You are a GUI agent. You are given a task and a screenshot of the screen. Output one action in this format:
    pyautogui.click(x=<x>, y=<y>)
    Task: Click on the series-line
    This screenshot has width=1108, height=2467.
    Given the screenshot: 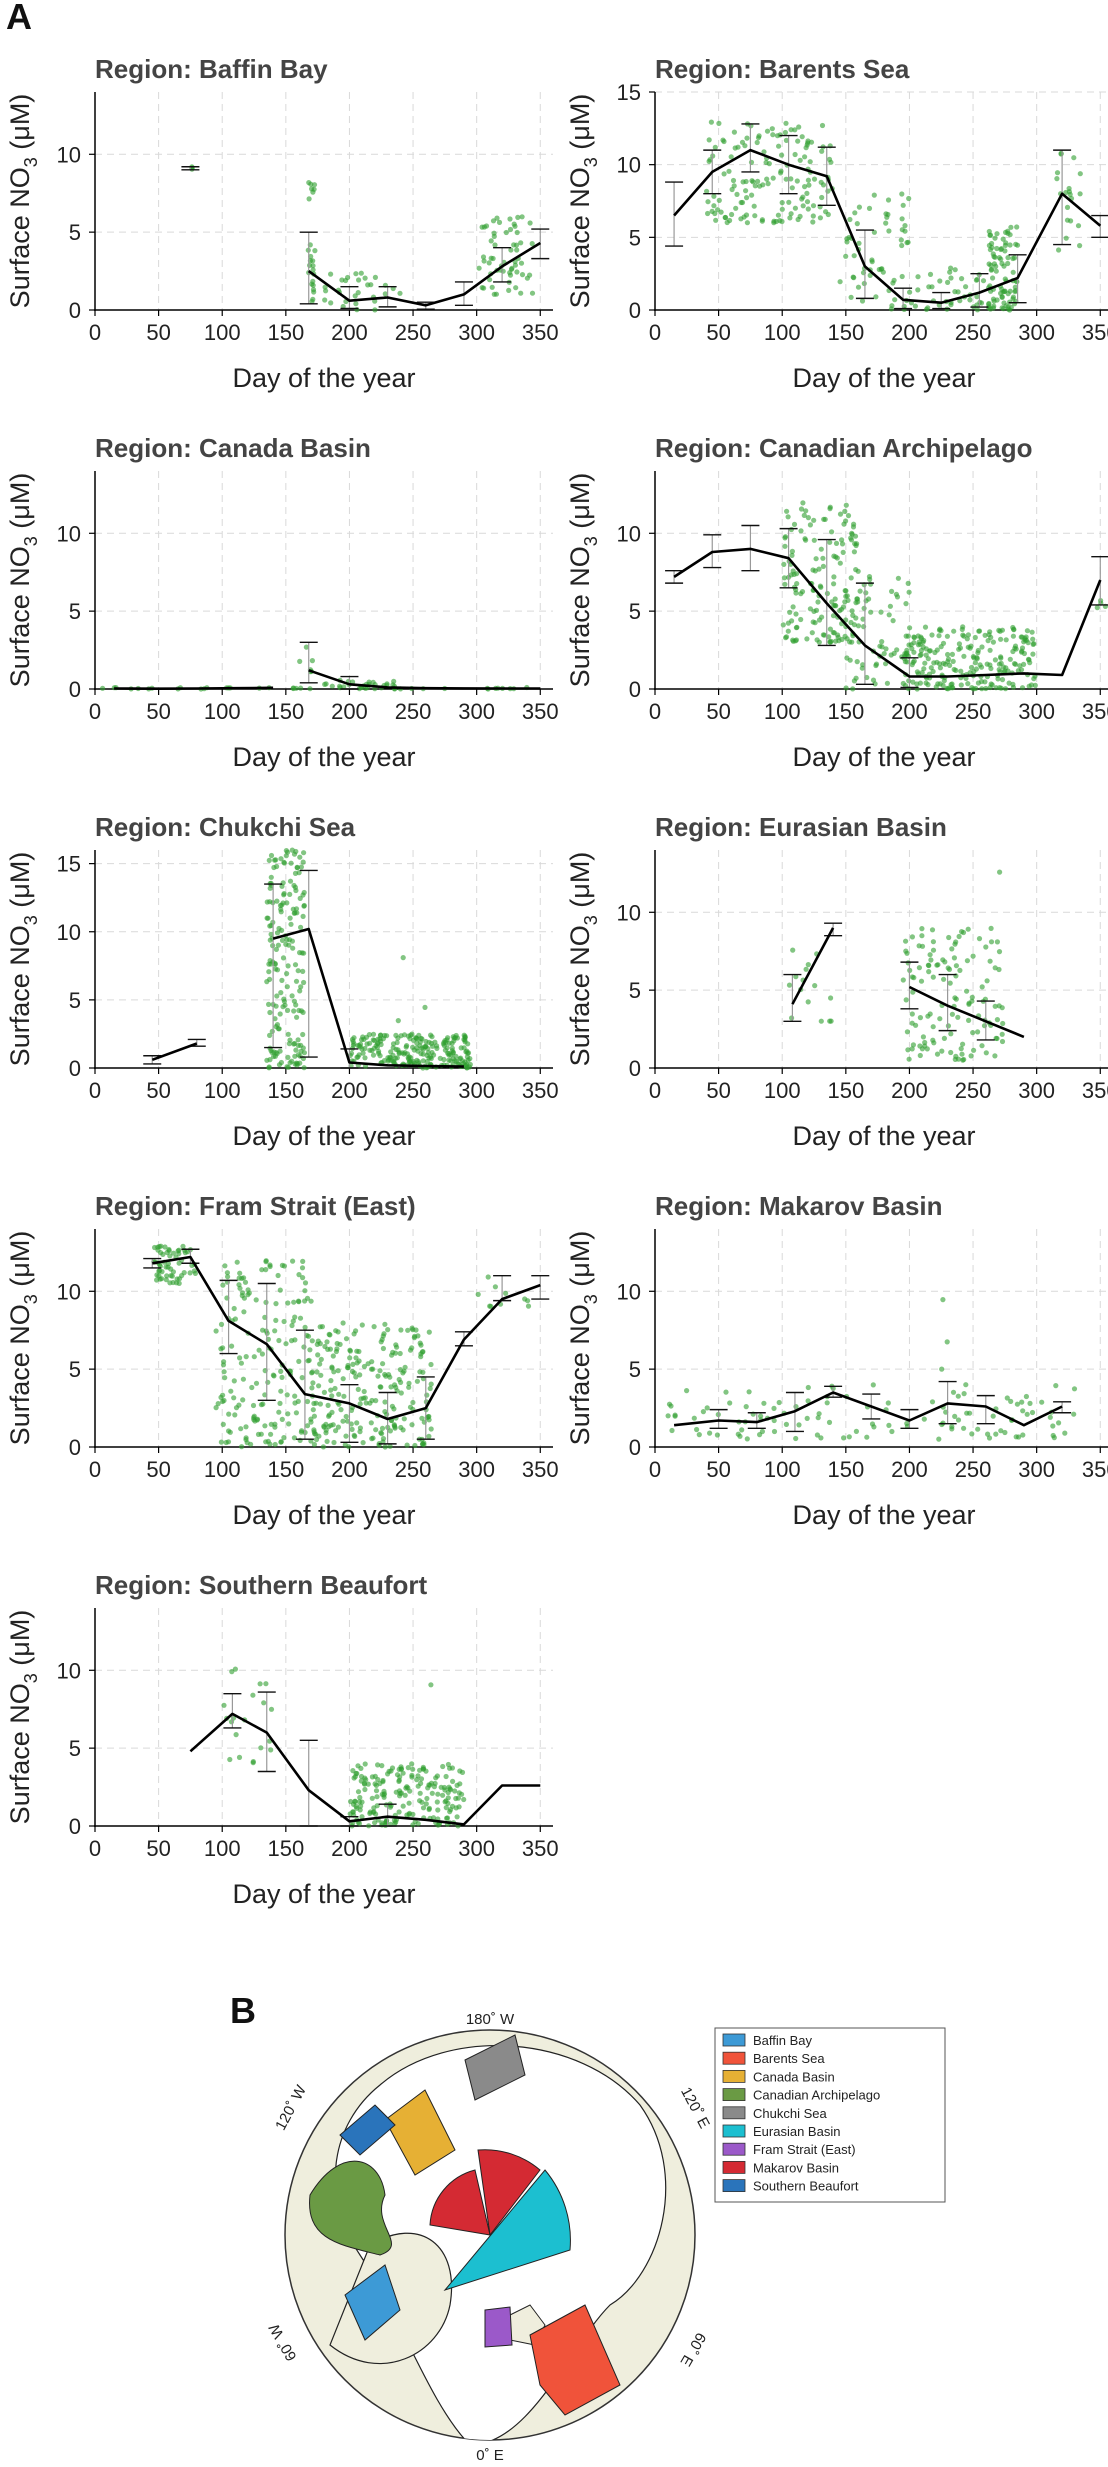 What is the action you would take?
    pyautogui.click(x=368, y=997)
    